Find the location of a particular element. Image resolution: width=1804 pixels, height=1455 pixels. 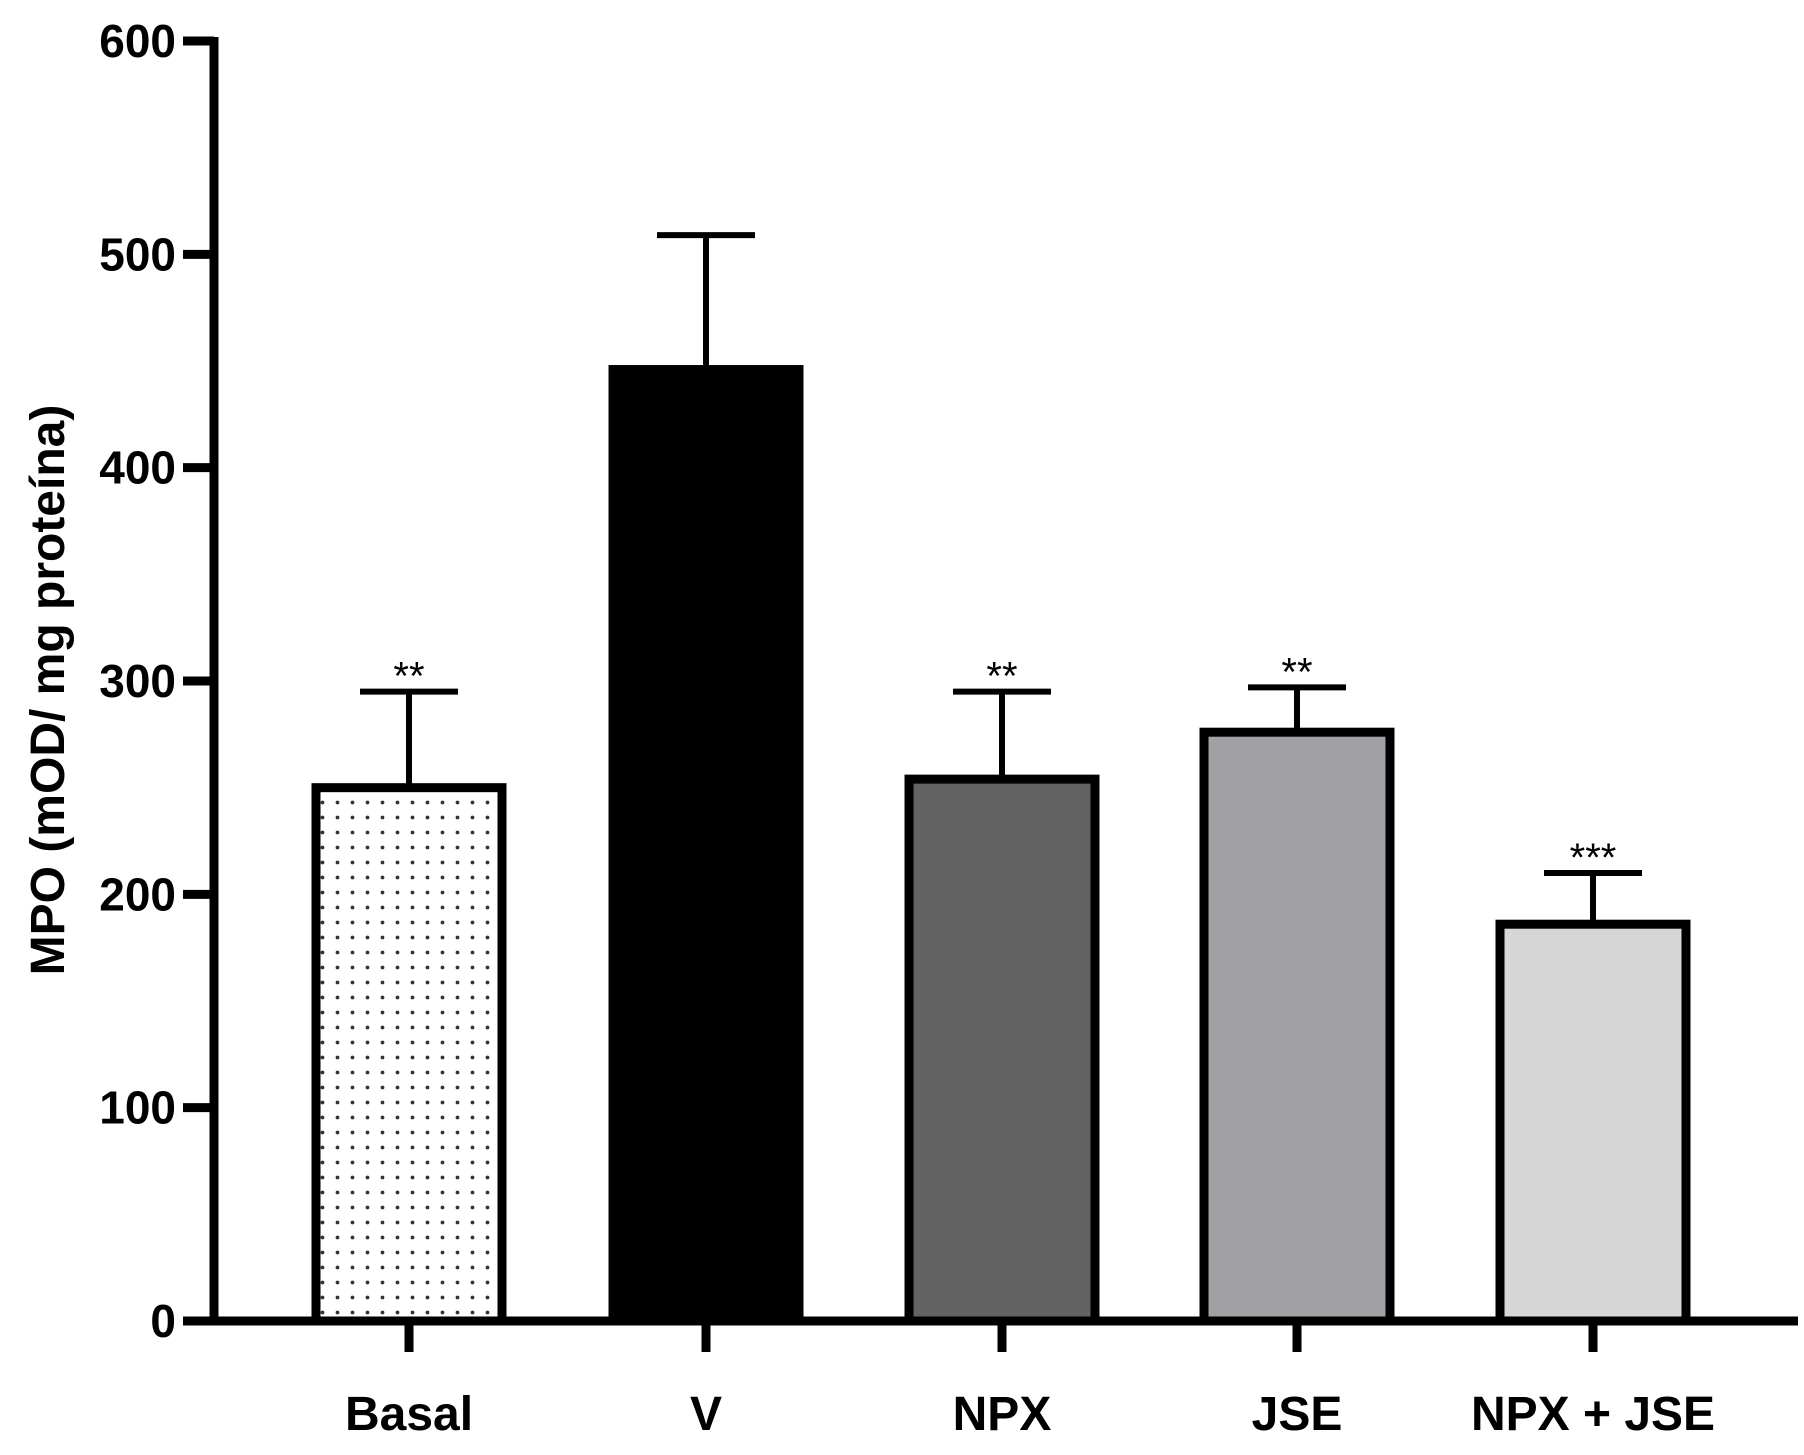

y-tick-label: 600 is located at coordinates (137, 41).